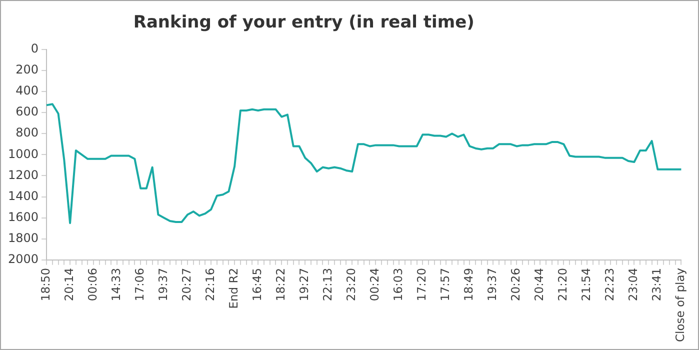 Image resolution: width=699 pixels, height=350 pixels. What do you see at coordinates (116, 285) in the screenshot?
I see `x-tick-label: 14:33` at bounding box center [116, 285].